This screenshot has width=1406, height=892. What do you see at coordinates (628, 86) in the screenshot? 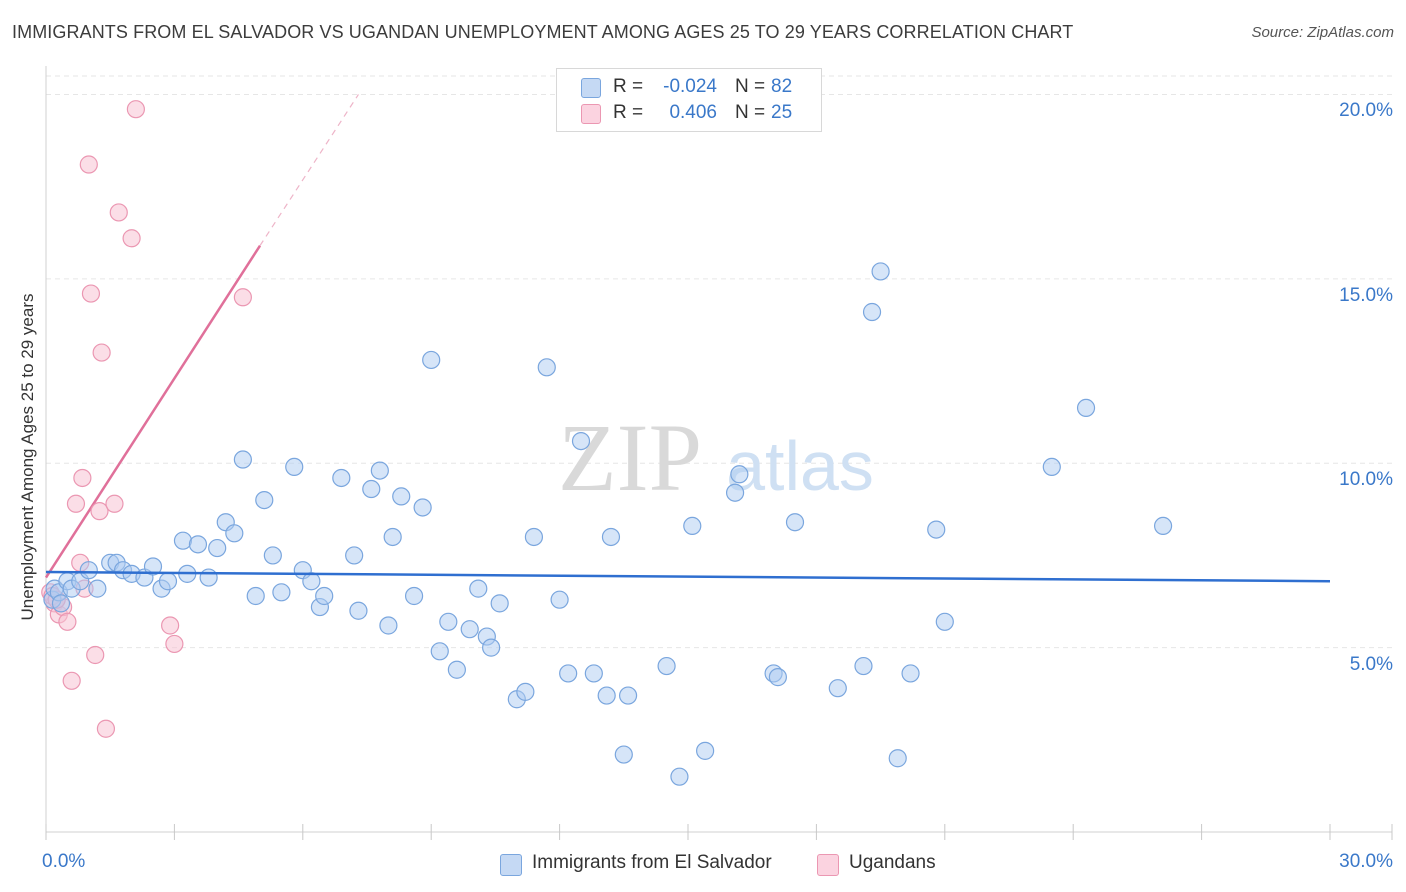
I see `legend-r-label: R =` at bounding box center [628, 86].